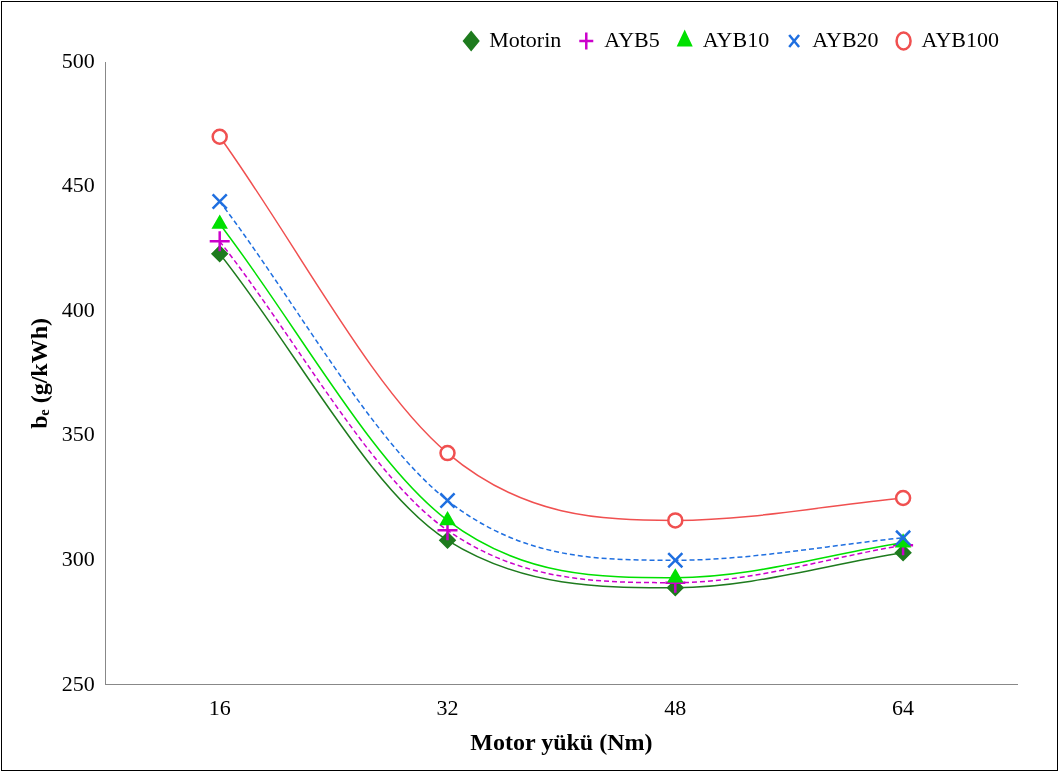 This screenshot has width=1059, height=772. What do you see at coordinates (632, 39) in the screenshot?
I see `legend-label: AYB5` at bounding box center [632, 39].